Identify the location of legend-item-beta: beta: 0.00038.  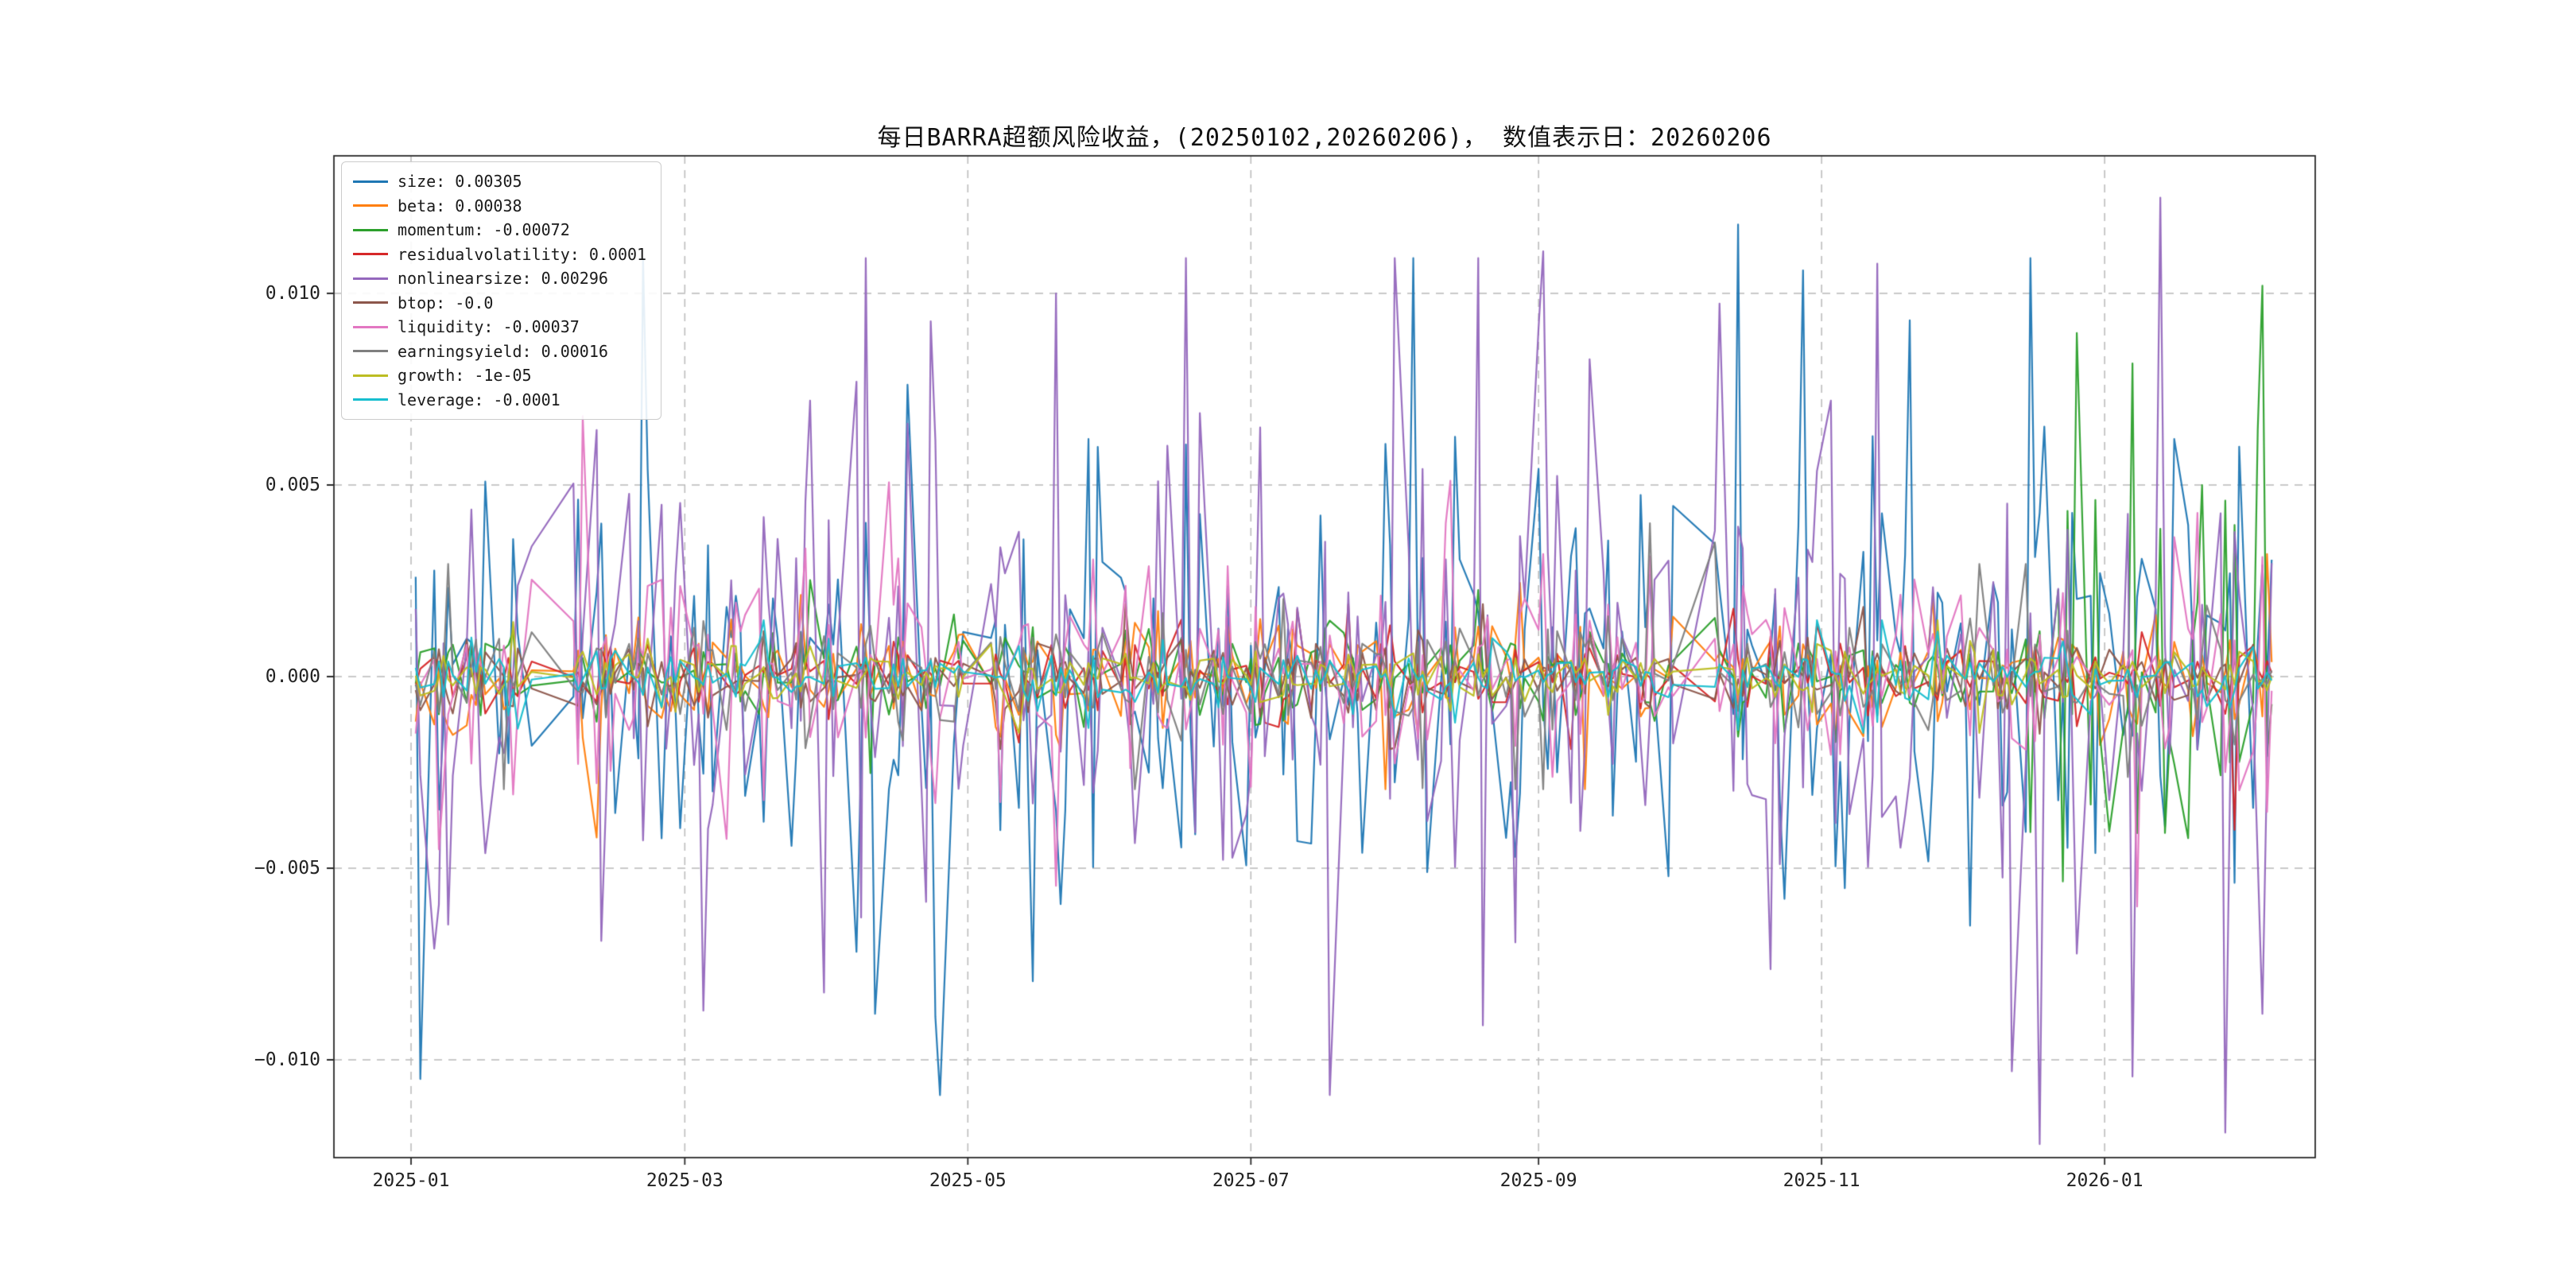
(500, 206).